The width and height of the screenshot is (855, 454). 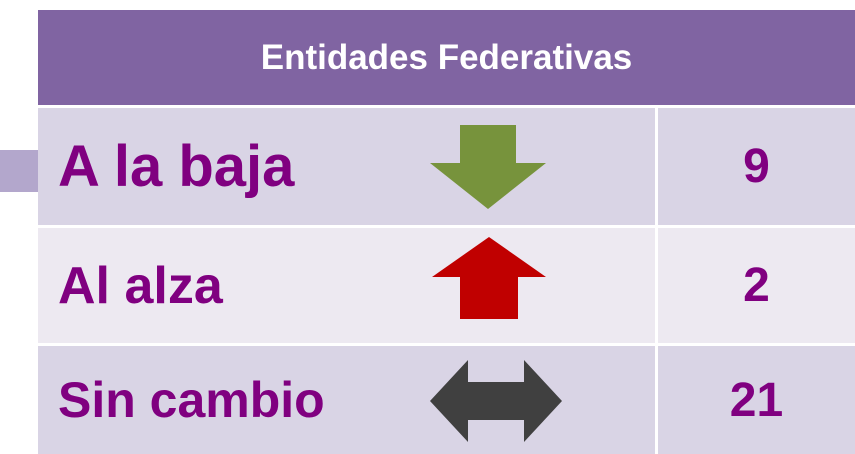 What do you see at coordinates (489, 278) in the screenshot?
I see `up-arrow` at bounding box center [489, 278].